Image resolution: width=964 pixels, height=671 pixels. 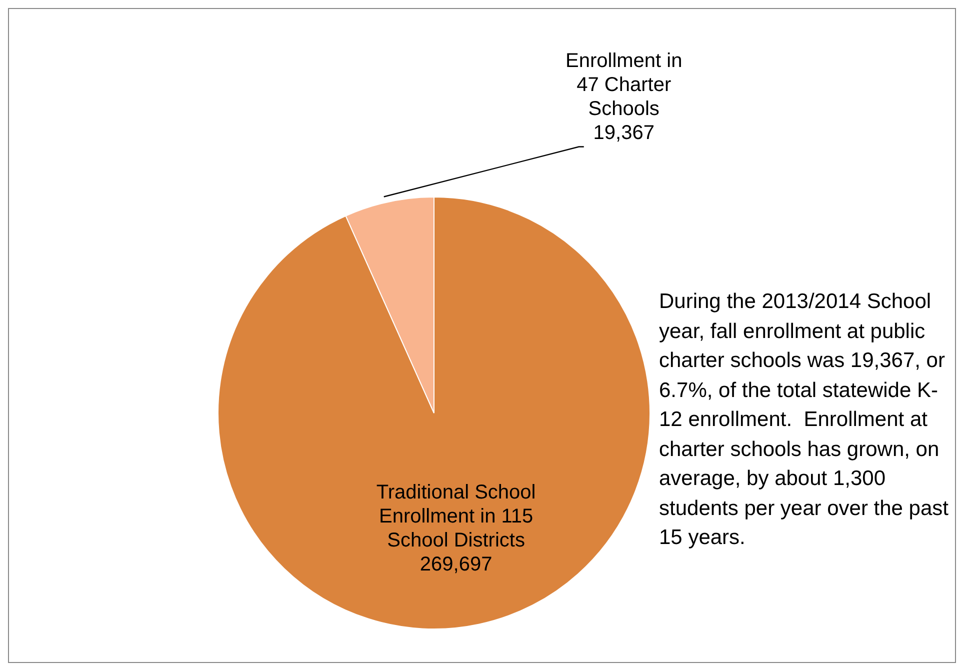 What do you see at coordinates (624, 85) in the screenshot?
I see `slice-label: Enrollment in 47 Charter Schools` at bounding box center [624, 85].